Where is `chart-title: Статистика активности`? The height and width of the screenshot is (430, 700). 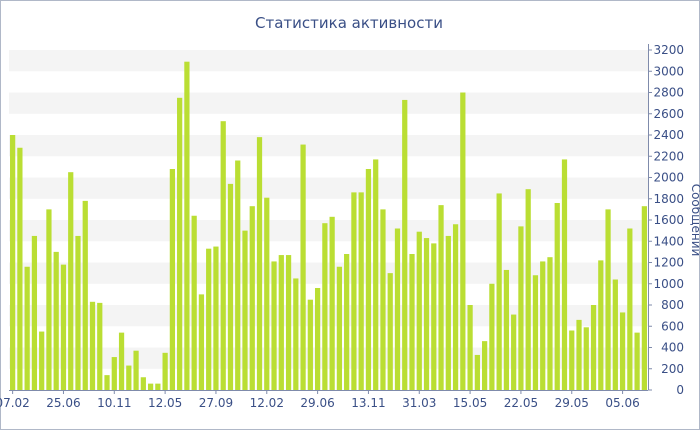 chart-title: Статистика активности is located at coordinates (349, 23).